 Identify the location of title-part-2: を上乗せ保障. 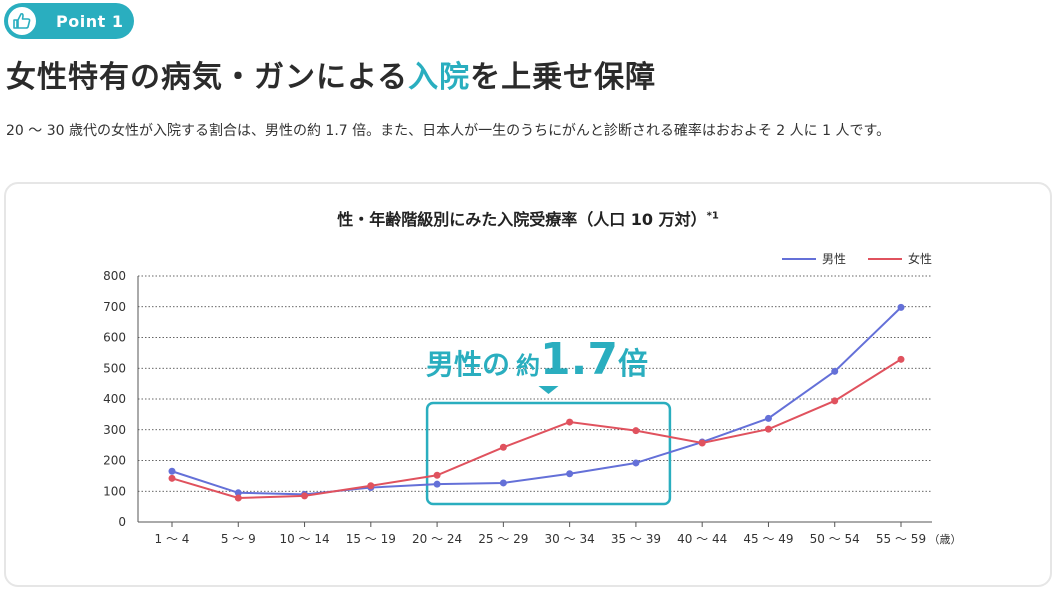
(563, 77).